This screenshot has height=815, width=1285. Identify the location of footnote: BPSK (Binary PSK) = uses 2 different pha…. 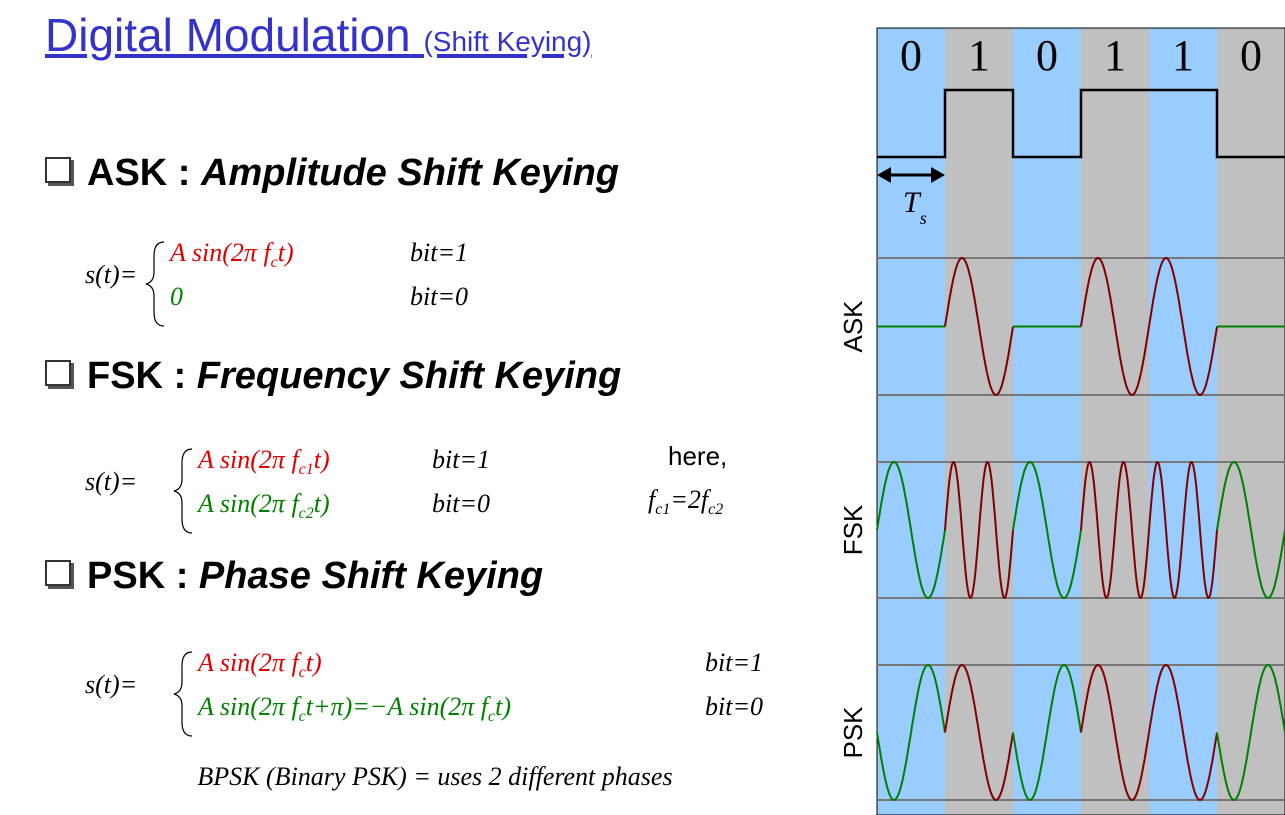
(435, 776).